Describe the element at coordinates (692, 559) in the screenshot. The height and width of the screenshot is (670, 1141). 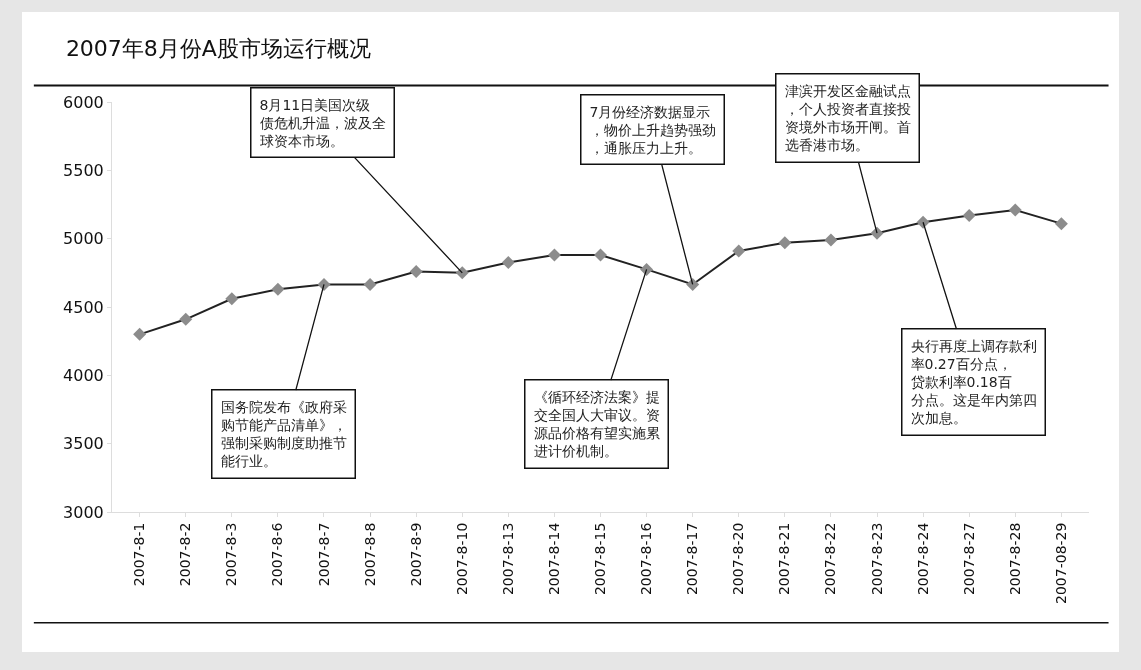
I see `x-tick-label: 2007-8-17` at that location.